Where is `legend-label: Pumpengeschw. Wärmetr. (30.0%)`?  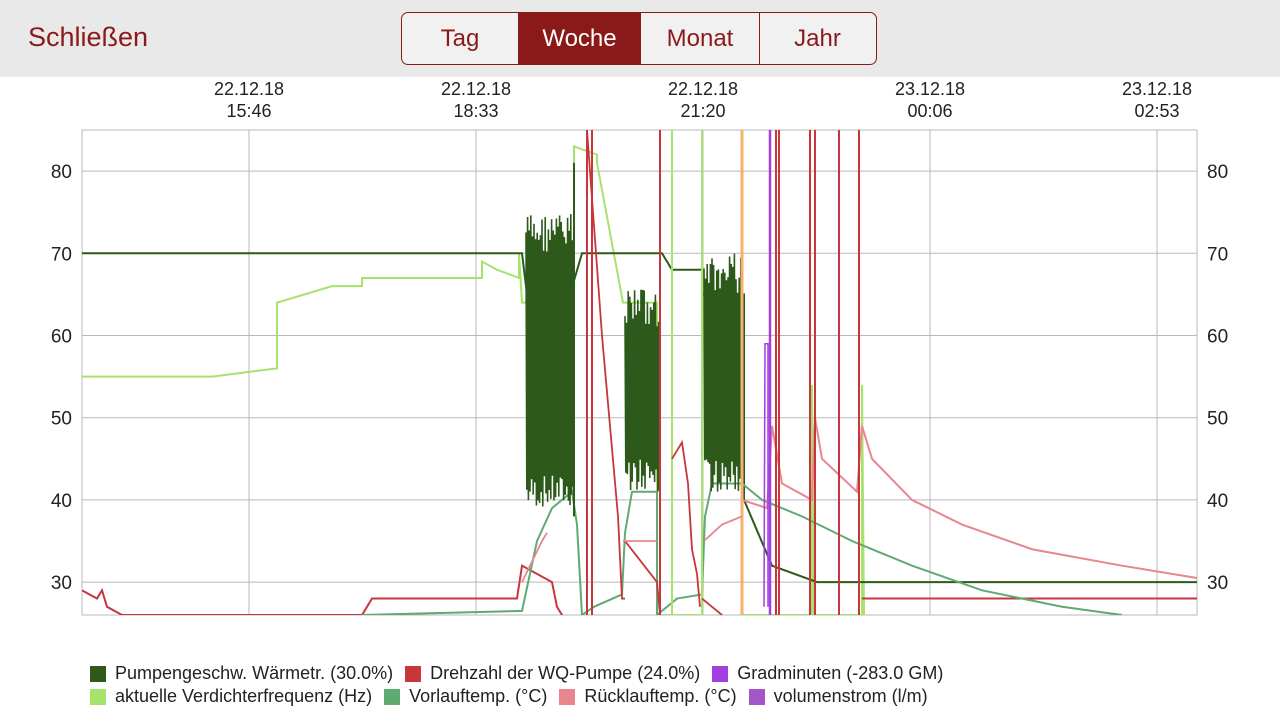
legend-label: Pumpengeschw. Wärmetr. (30.0%) is located at coordinates (254, 673).